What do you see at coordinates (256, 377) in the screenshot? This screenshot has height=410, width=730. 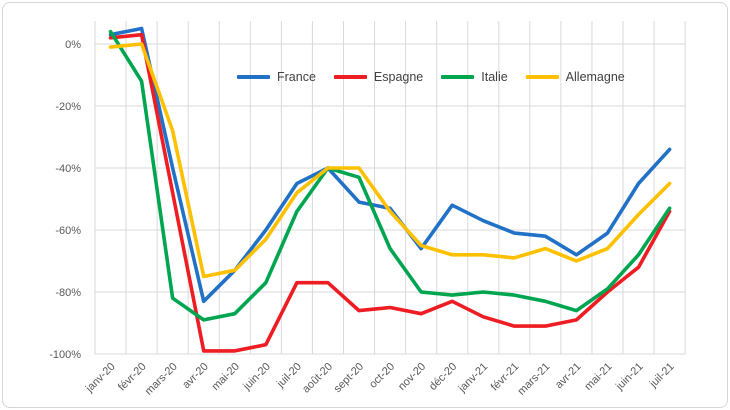 I see `svg-text: juin-20` at bounding box center [256, 377].